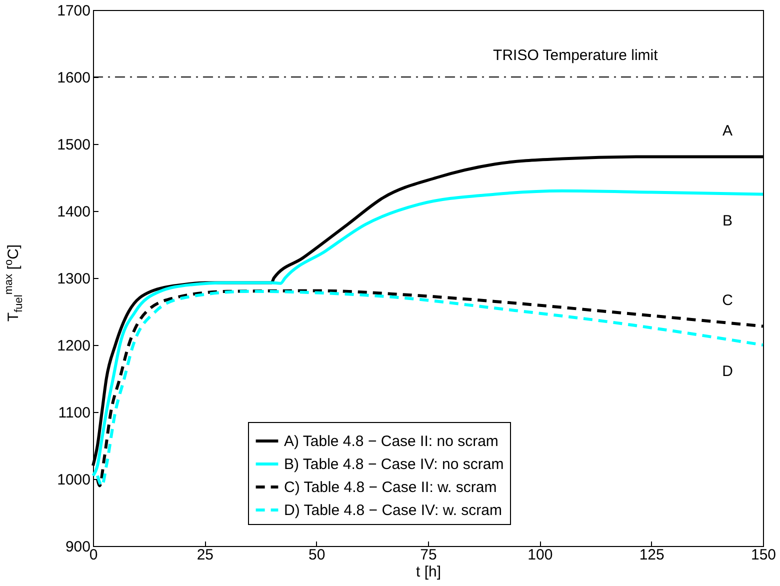 The image size is (780, 586). Describe the element at coordinates (394, 464) in the screenshot. I see `legend-label: B) Table 4.8 − Case IV: no scram` at that location.